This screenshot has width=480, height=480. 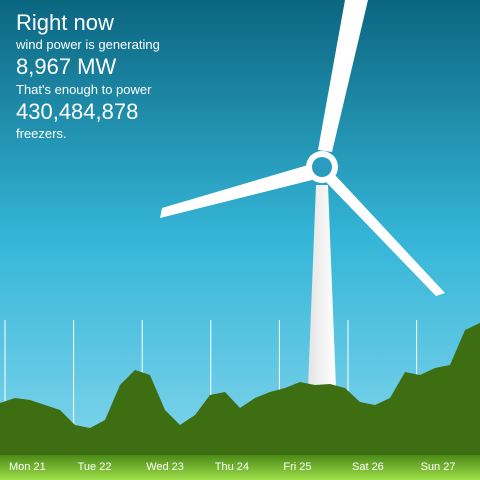 I want to click on tower, so click(x=322, y=286).